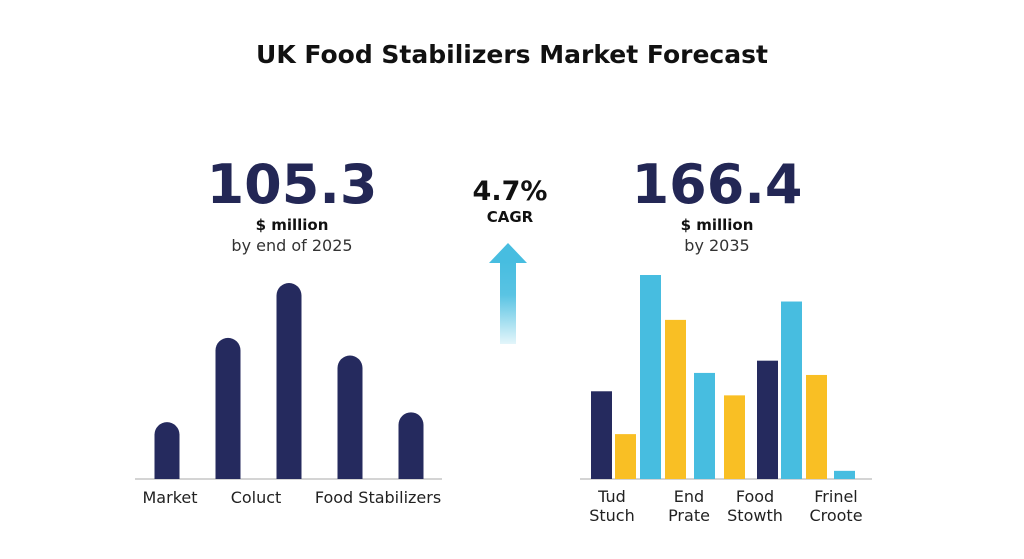 This screenshot has width=1024, height=559. Describe the element at coordinates (256, 497) in the screenshot. I see `left-tick-label-2: Coluct` at that location.